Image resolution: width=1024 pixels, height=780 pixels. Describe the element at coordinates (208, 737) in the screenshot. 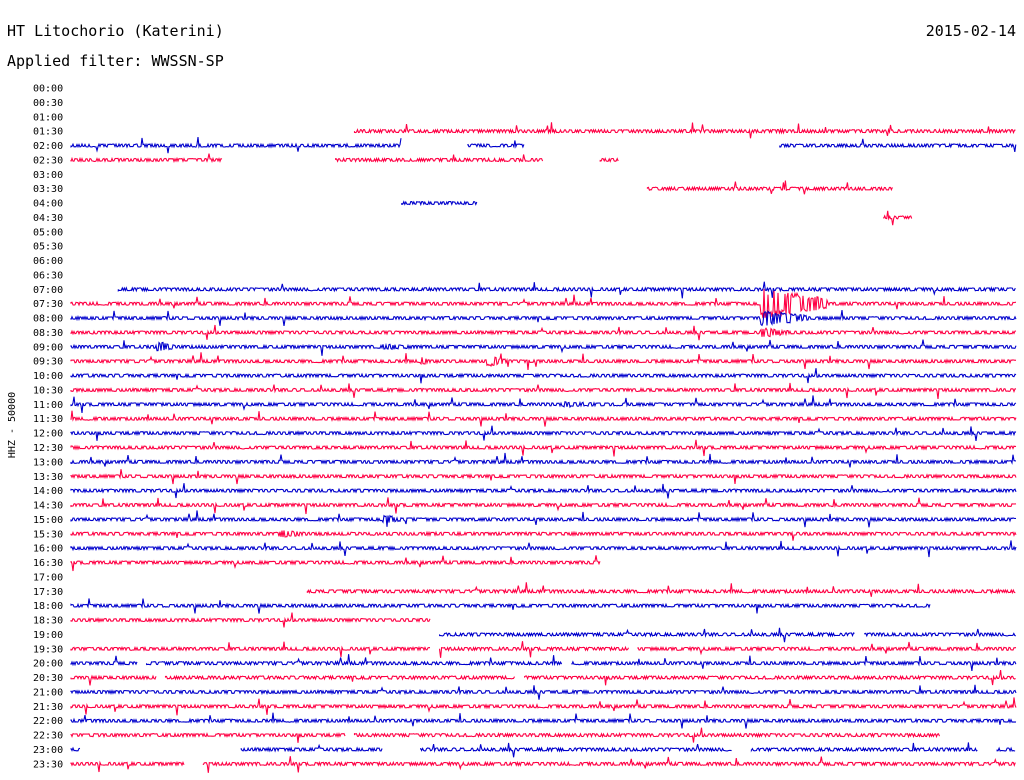

I see `trace-2230-seg0` at that location.